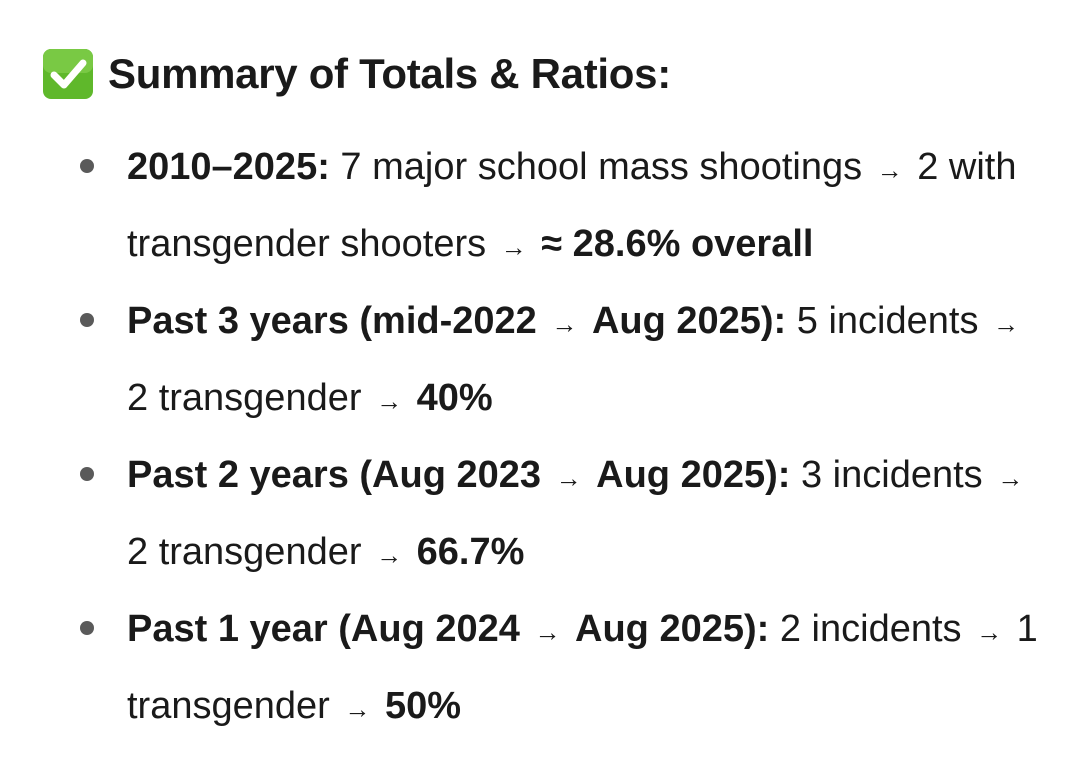 The height and width of the screenshot is (775, 1080). Describe the element at coordinates (601, 167) in the screenshot. I see `item-text: 7 major school mass shootings` at that location.